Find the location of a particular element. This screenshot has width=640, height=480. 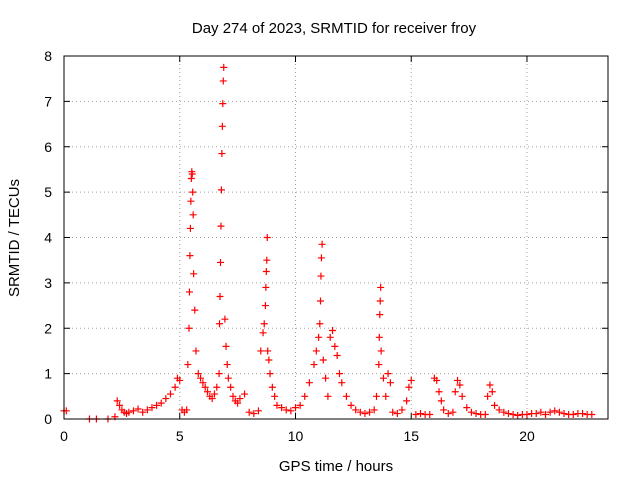

y-tick-label: 3 is located at coordinates (48, 283).